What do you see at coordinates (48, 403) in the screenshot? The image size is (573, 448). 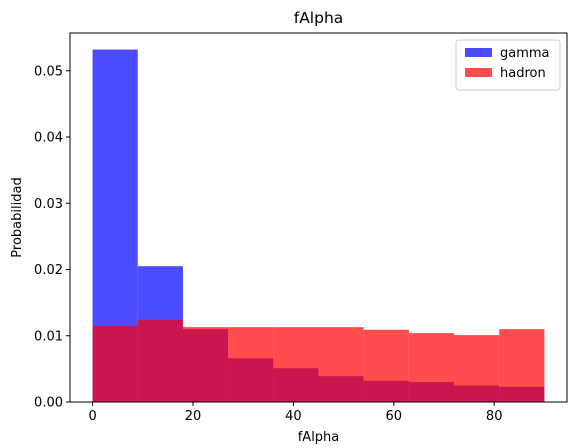 I see `y-tick-label: 0.00` at bounding box center [48, 403].